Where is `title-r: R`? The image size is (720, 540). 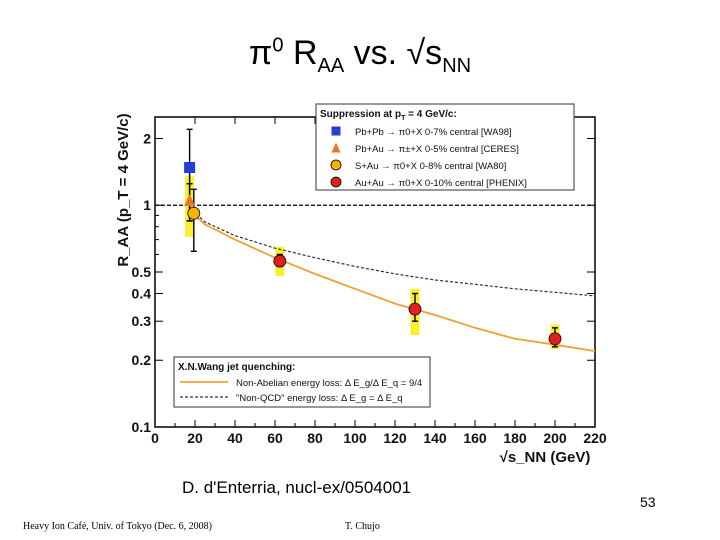 title-r: R is located at coordinates (300, 53).